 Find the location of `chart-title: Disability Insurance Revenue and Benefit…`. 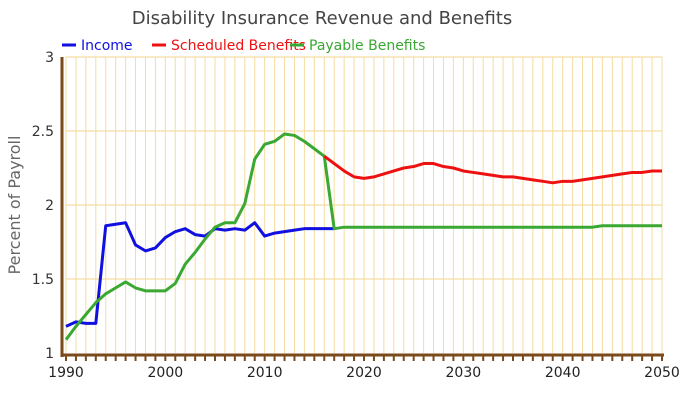

chart-title: Disability Insurance Revenue and Benefit… is located at coordinates (322, 18).